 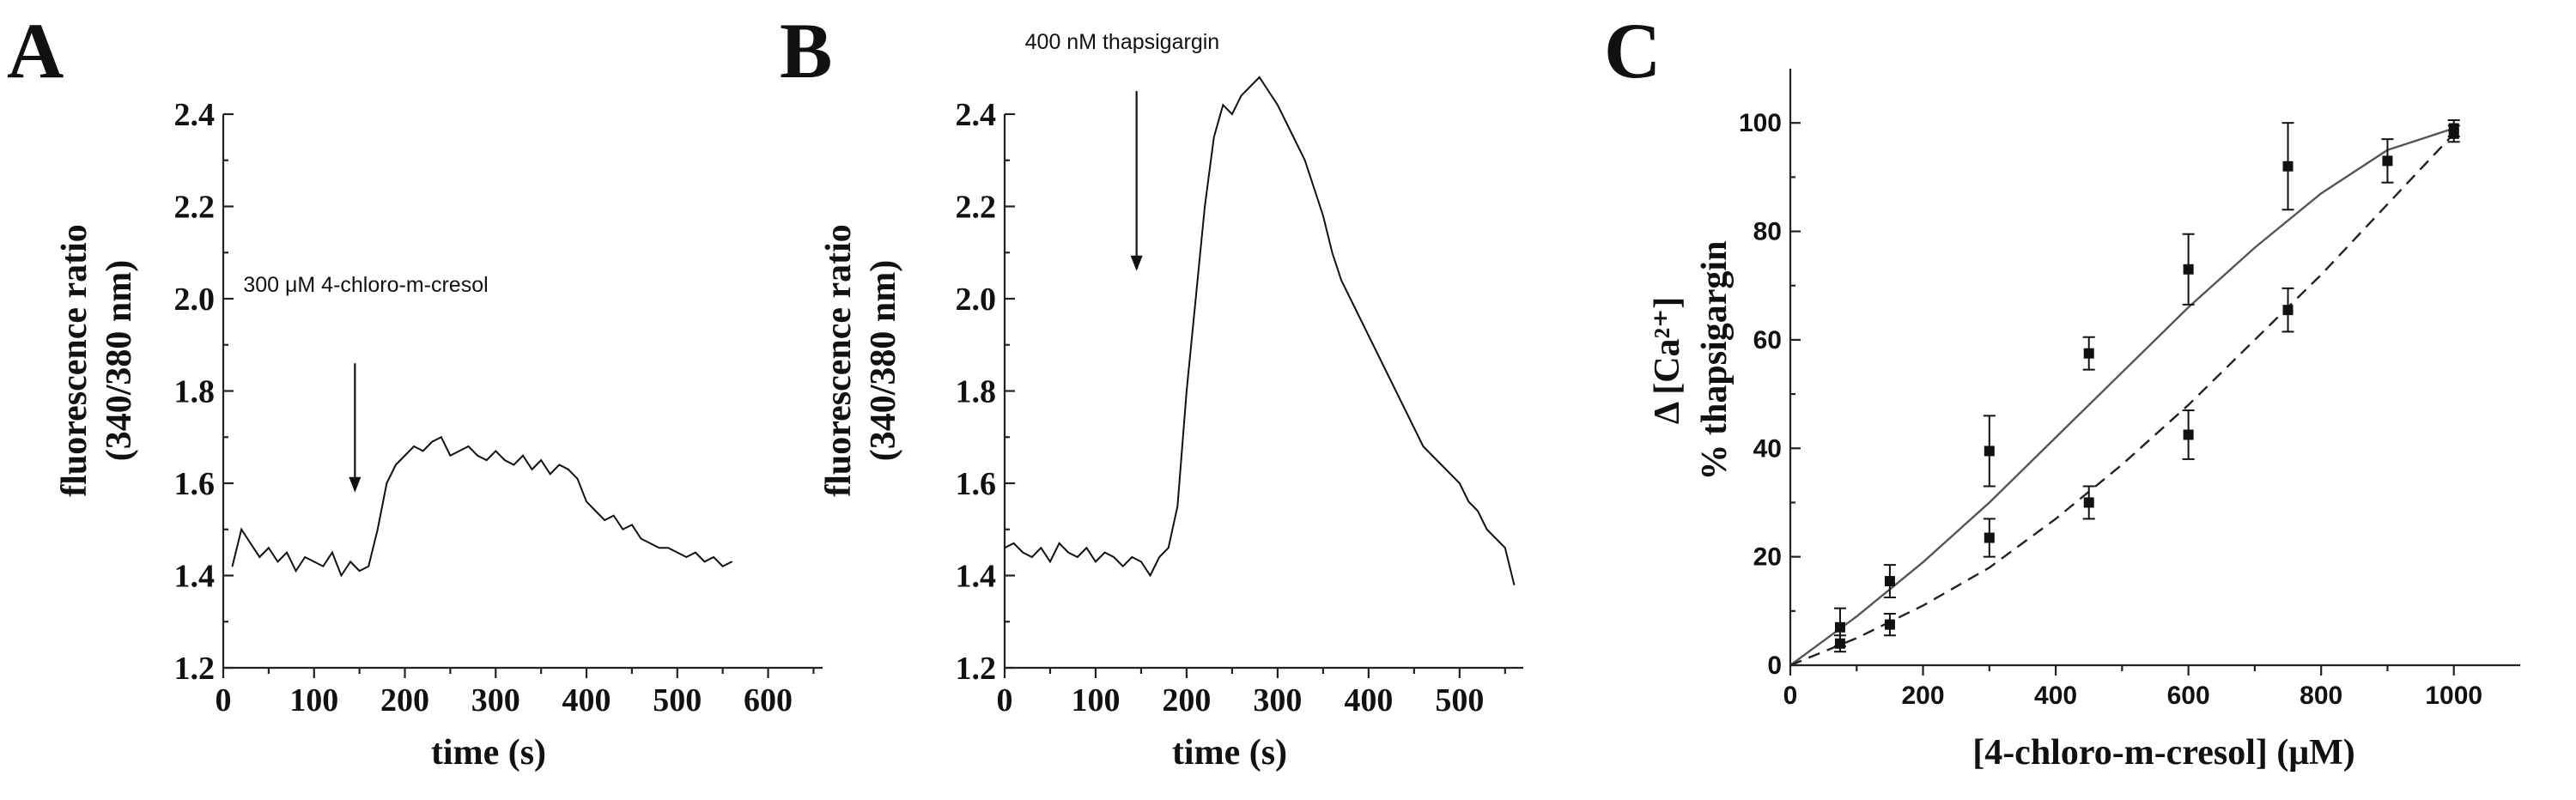 What do you see at coordinates (1632, 51) in the screenshot?
I see `panel-letter-c: C` at bounding box center [1632, 51].